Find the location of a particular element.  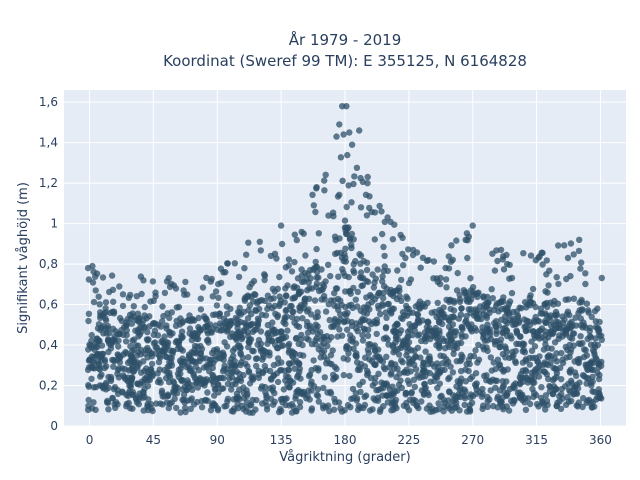

x-axis-title: Vågriktning (grader) is located at coordinates (344, 457).